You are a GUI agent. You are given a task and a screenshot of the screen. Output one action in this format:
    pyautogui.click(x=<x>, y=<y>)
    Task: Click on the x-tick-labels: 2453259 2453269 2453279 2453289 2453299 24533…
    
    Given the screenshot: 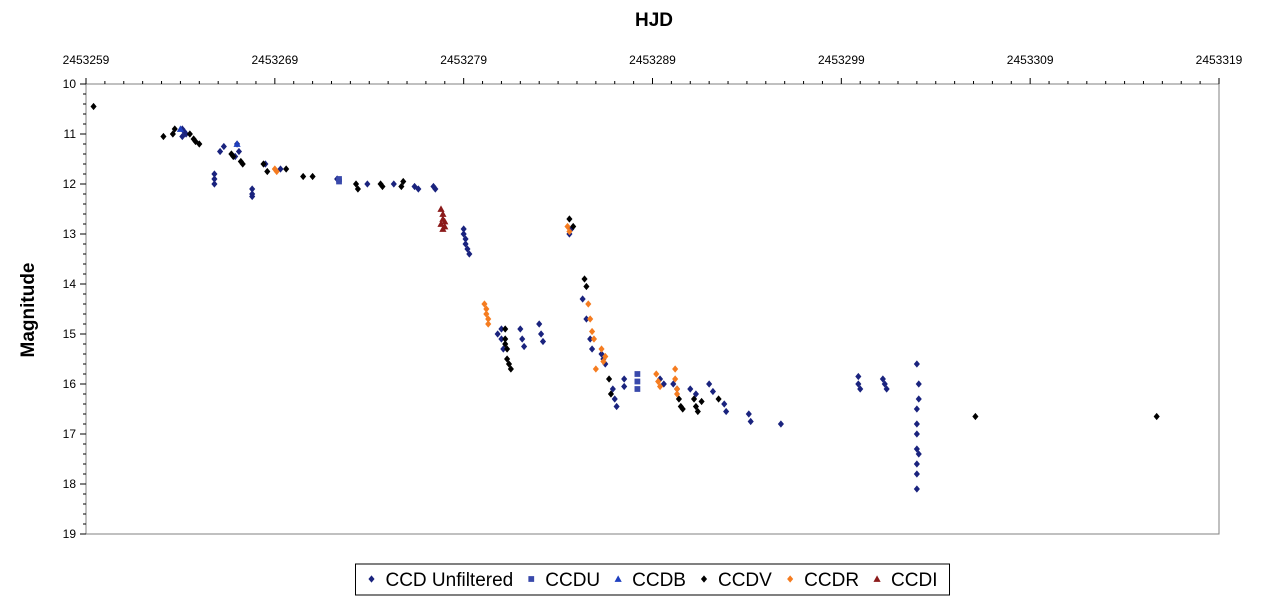 What is the action you would take?
    pyautogui.click(x=653, y=60)
    